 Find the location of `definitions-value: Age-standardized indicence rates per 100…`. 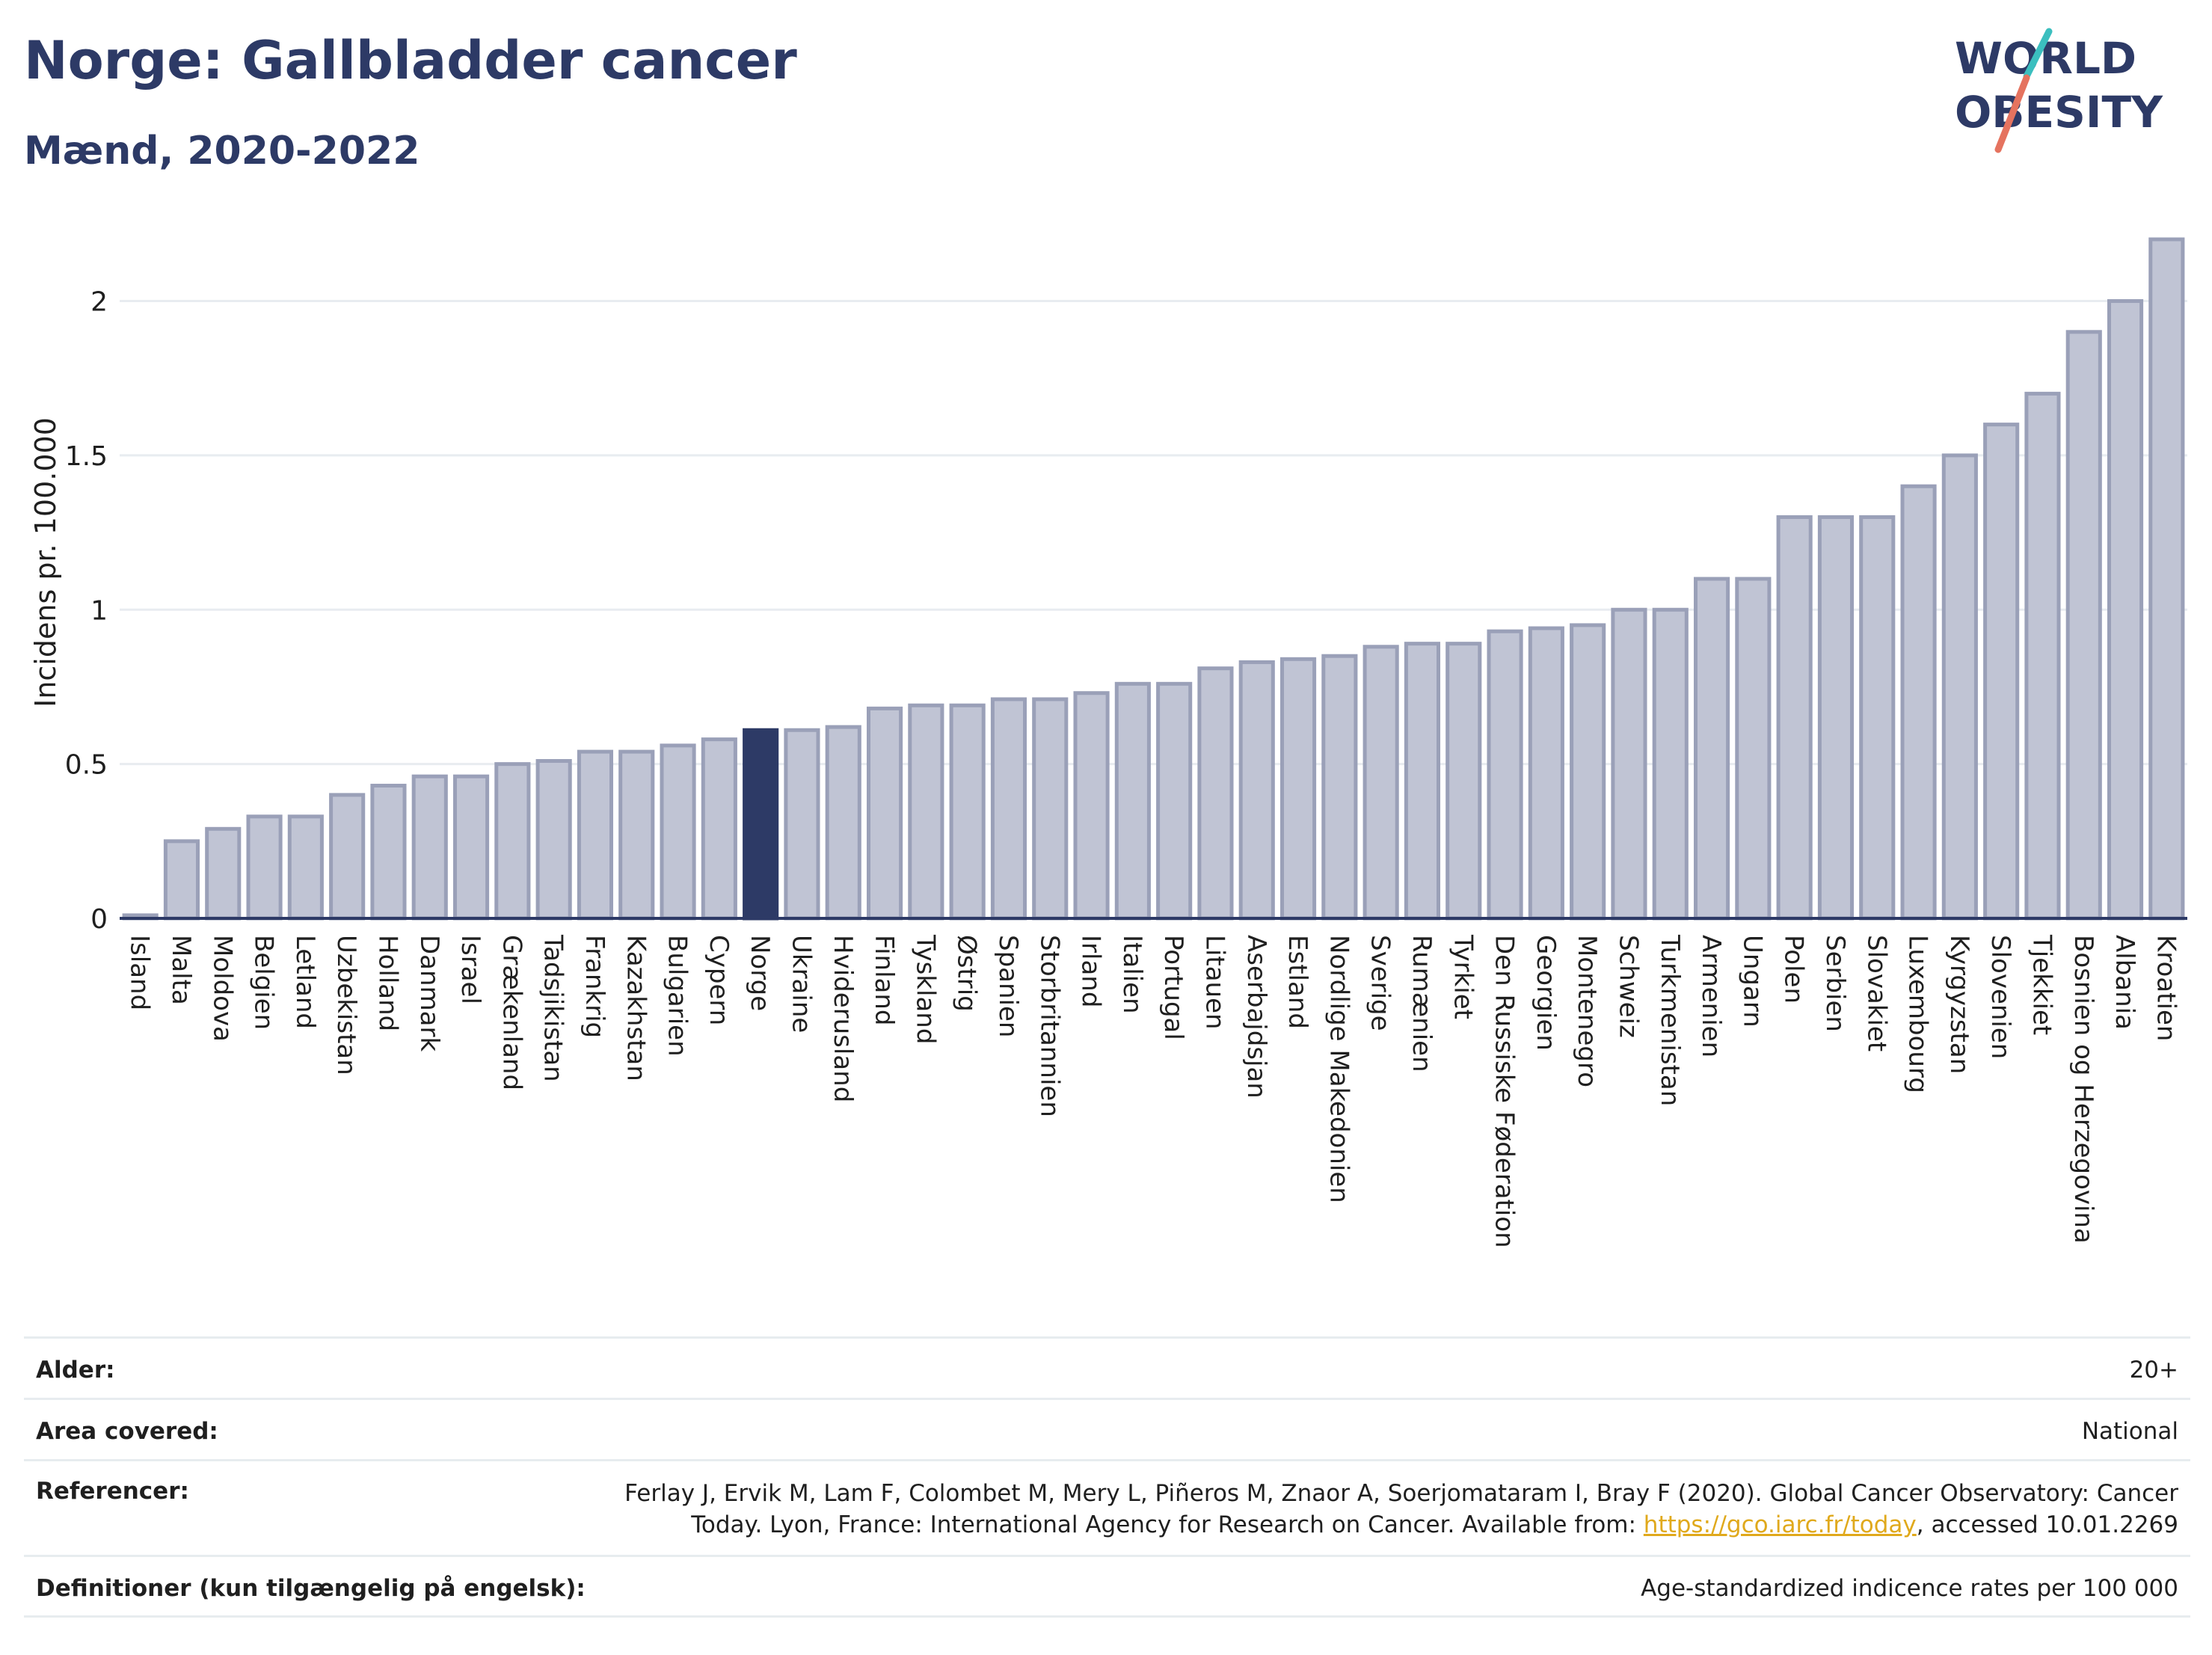

definitions-value: Age-standardized indicence rates per 100… is located at coordinates (1909, 1588).